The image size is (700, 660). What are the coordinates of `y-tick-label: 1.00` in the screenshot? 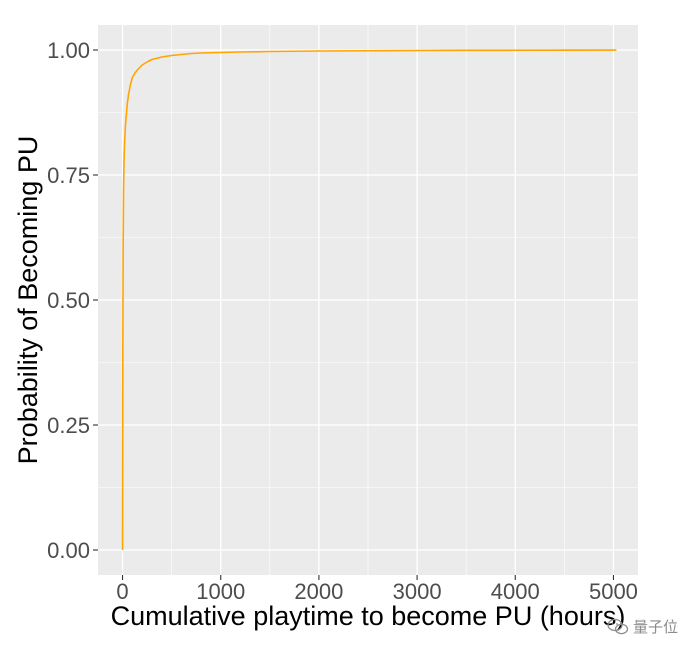 It's located at (68, 50).